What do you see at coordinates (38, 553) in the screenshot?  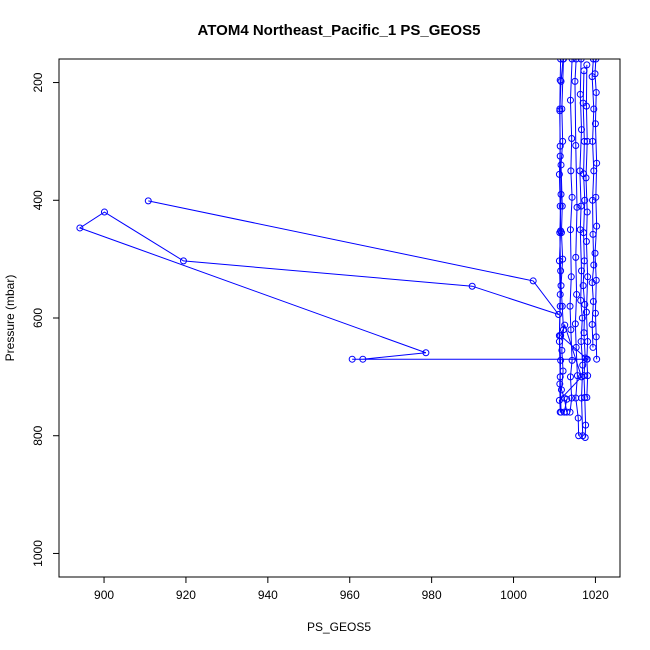 I see `y-tick-label: 1000` at bounding box center [38, 553].